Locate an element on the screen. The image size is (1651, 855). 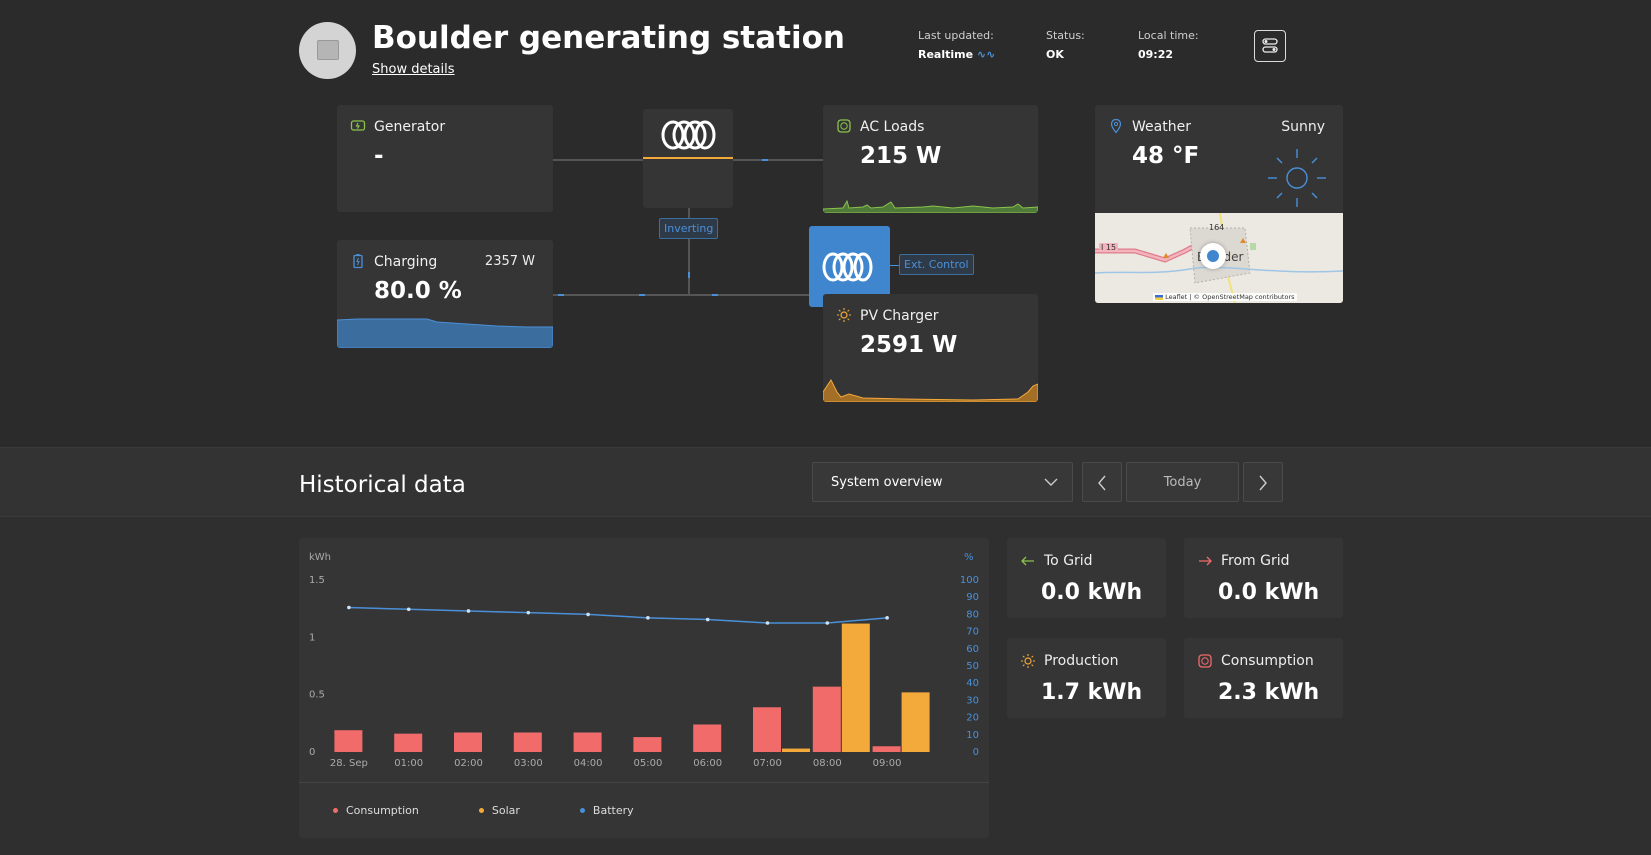
production-value: 1.7 kWh is located at coordinates (1092, 692).